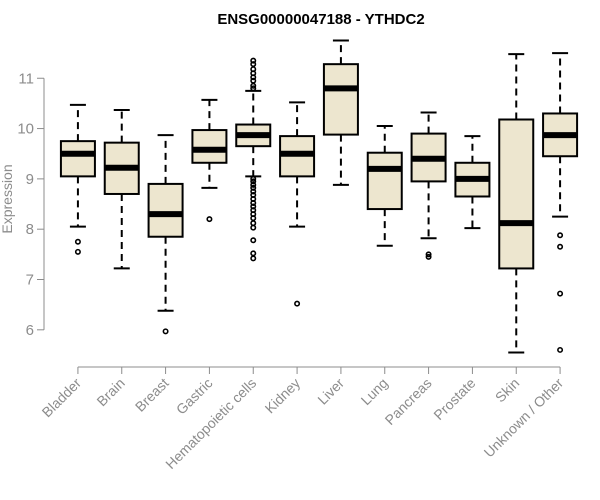 The image size is (600, 500). What do you see at coordinates (408, 401) in the screenshot?
I see `x-tick-label: Pancreas` at bounding box center [408, 401].